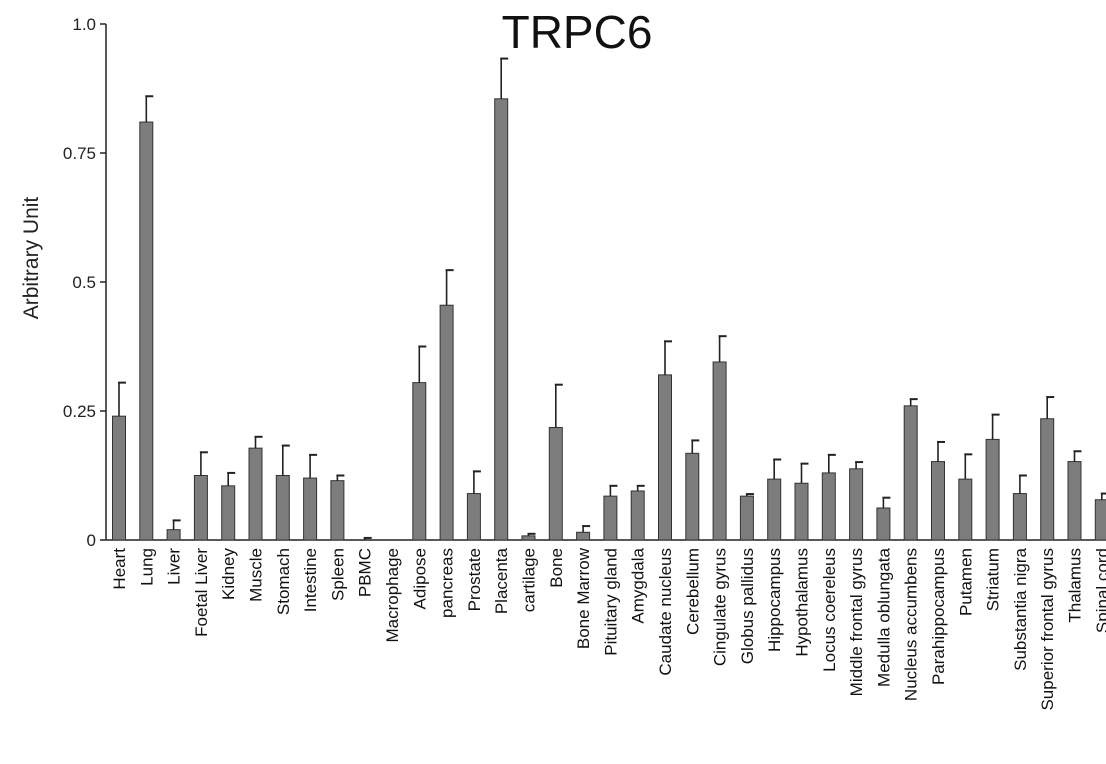 This screenshot has width=1106, height=764. Describe the element at coordinates (447, 583) in the screenshot. I see `category-label: pancreas` at that location.